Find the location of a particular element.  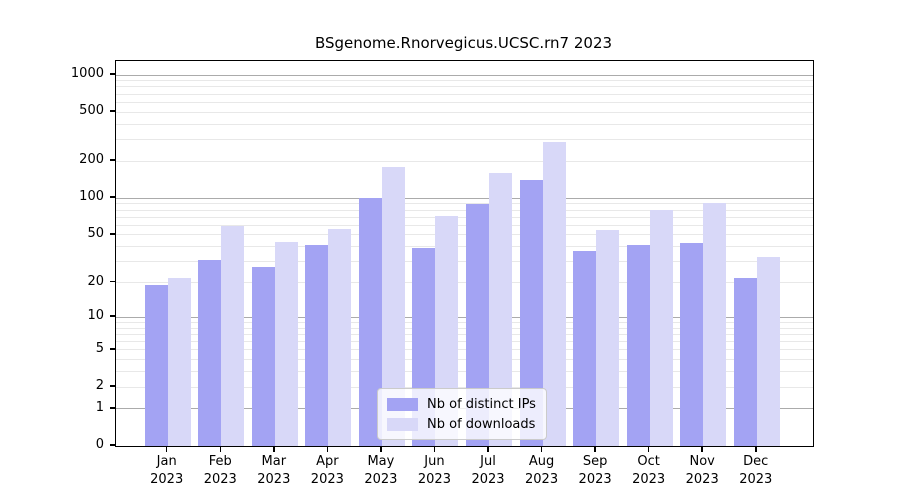

x-tick-may is located at coordinates (381, 449).